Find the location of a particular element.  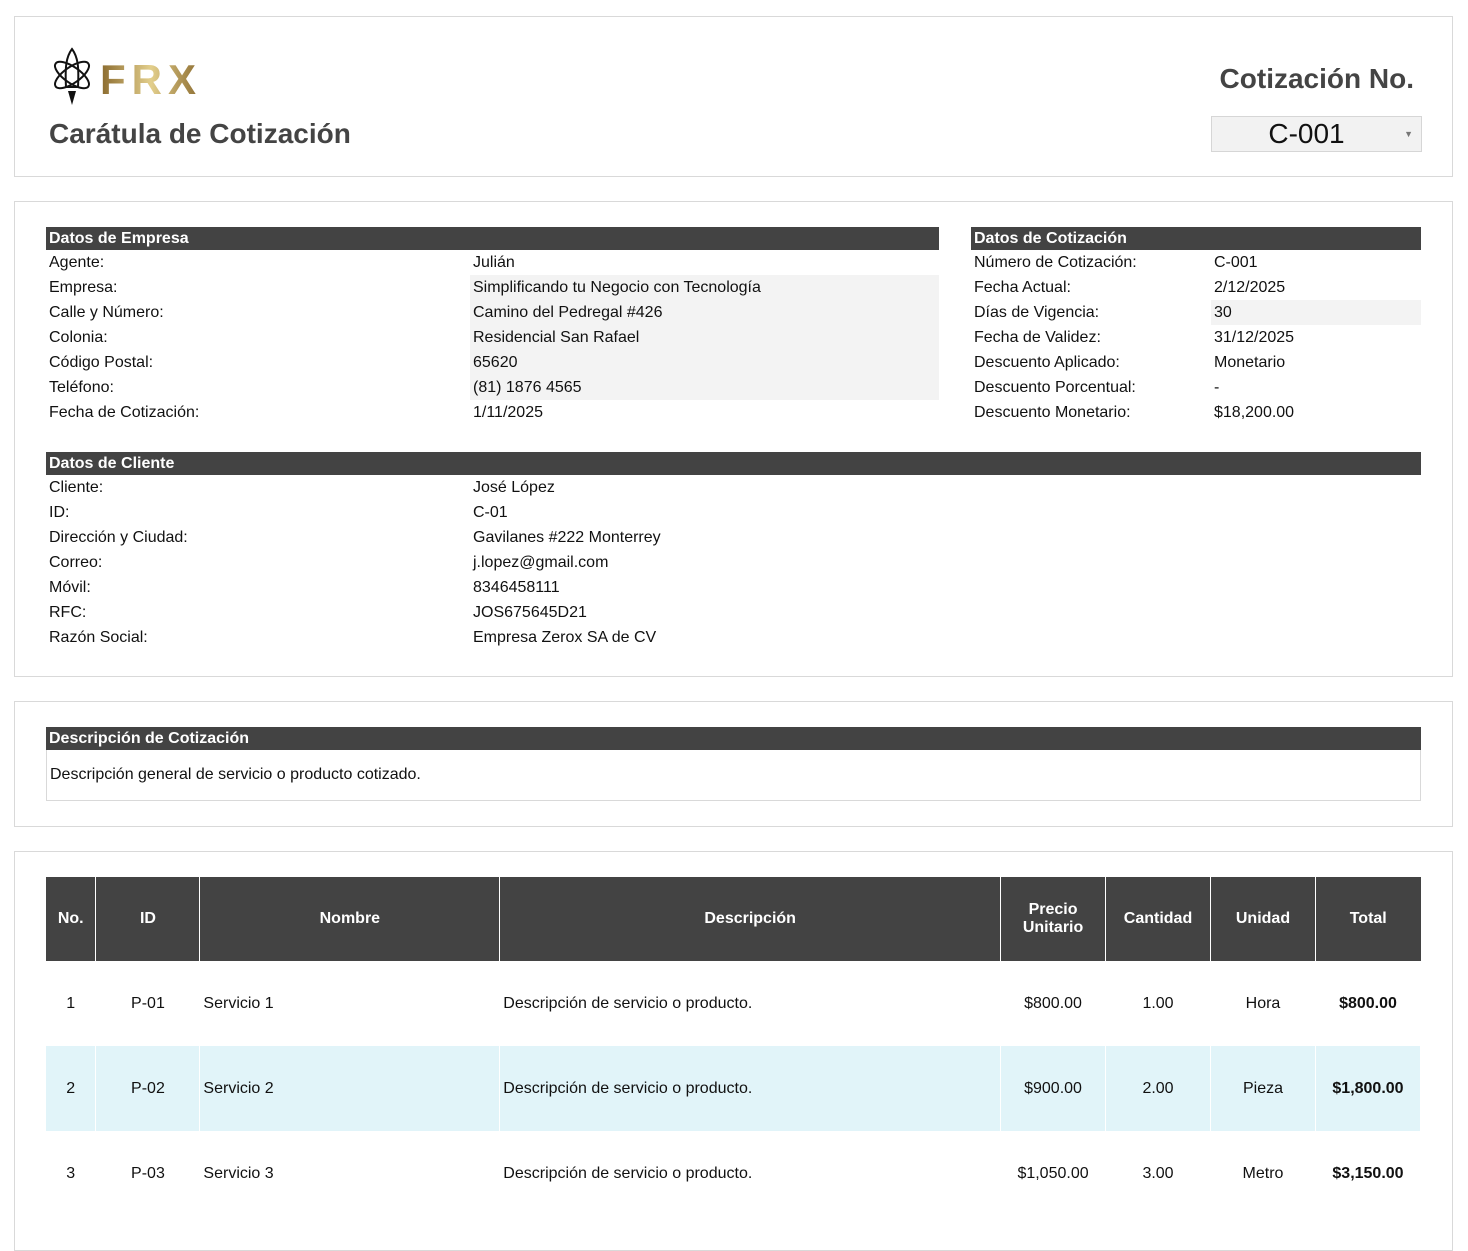

field-value: 65620 is located at coordinates (704, 362).